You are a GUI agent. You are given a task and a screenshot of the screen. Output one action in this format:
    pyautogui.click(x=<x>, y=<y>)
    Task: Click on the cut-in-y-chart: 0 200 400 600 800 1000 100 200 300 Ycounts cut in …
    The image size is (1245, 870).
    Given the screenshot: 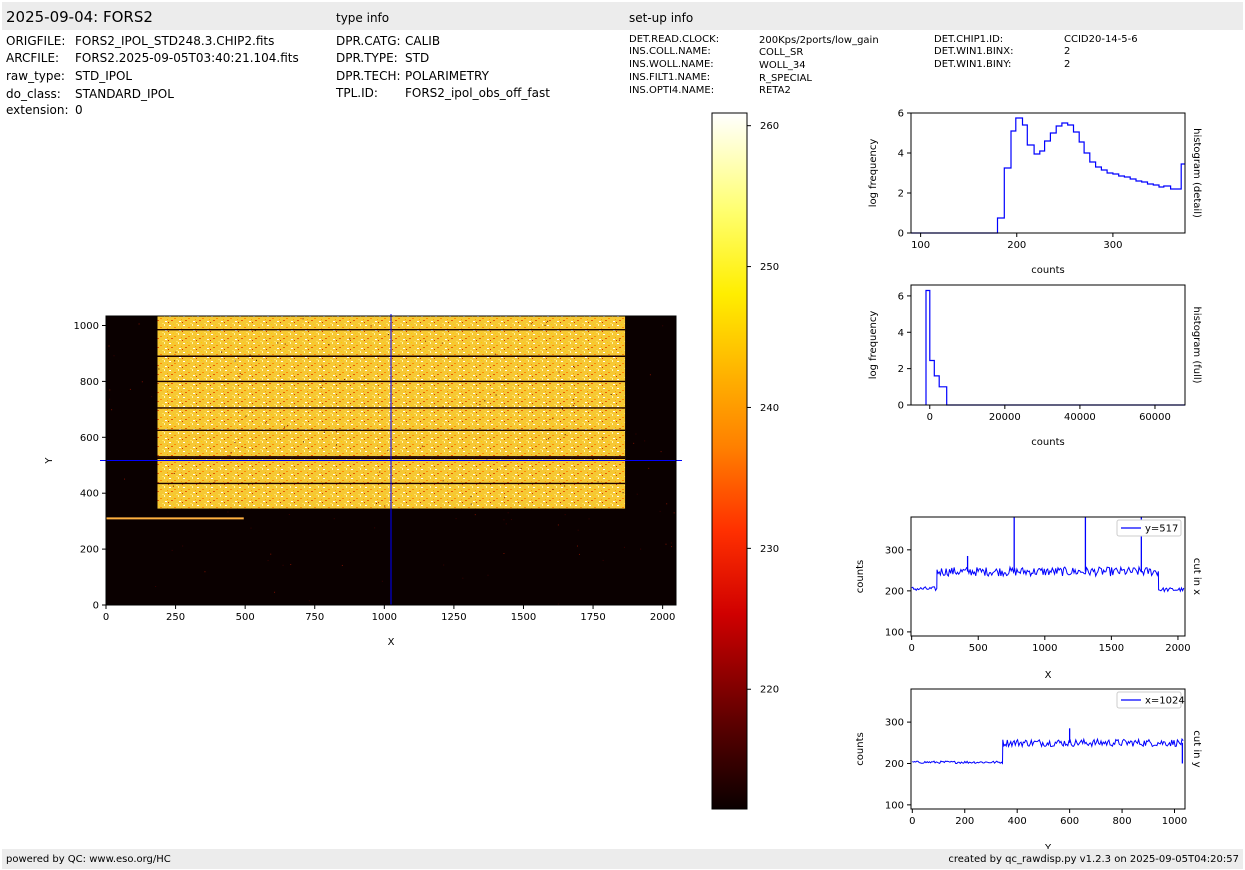 What is the action you would take?
    pyautogui.click(x=1028, y=771)
    